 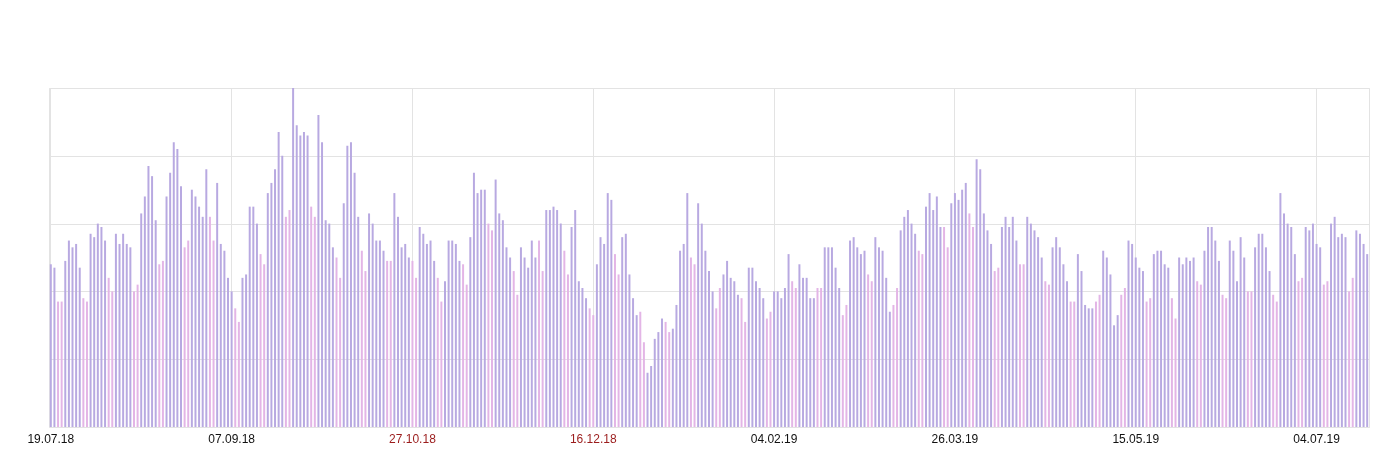 I want to click on x-tick-label: 16.12.18, so click(x=593, y=438).